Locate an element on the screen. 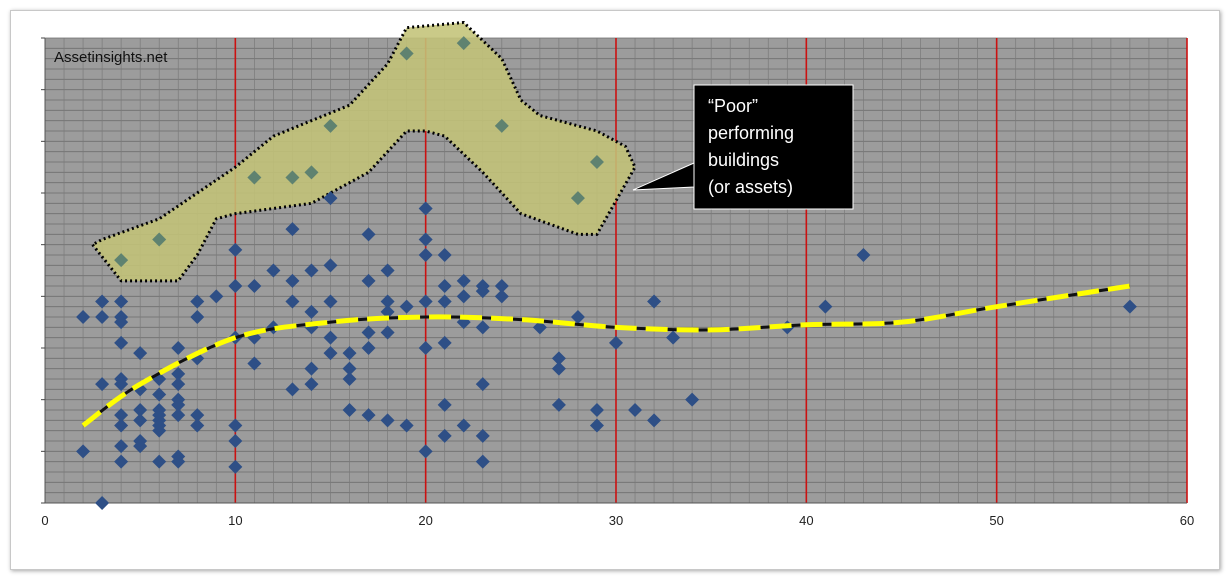 The width and height of the screenshot is (1228, 579). x-tick-label: 20 is located at coordinates (425, 520).